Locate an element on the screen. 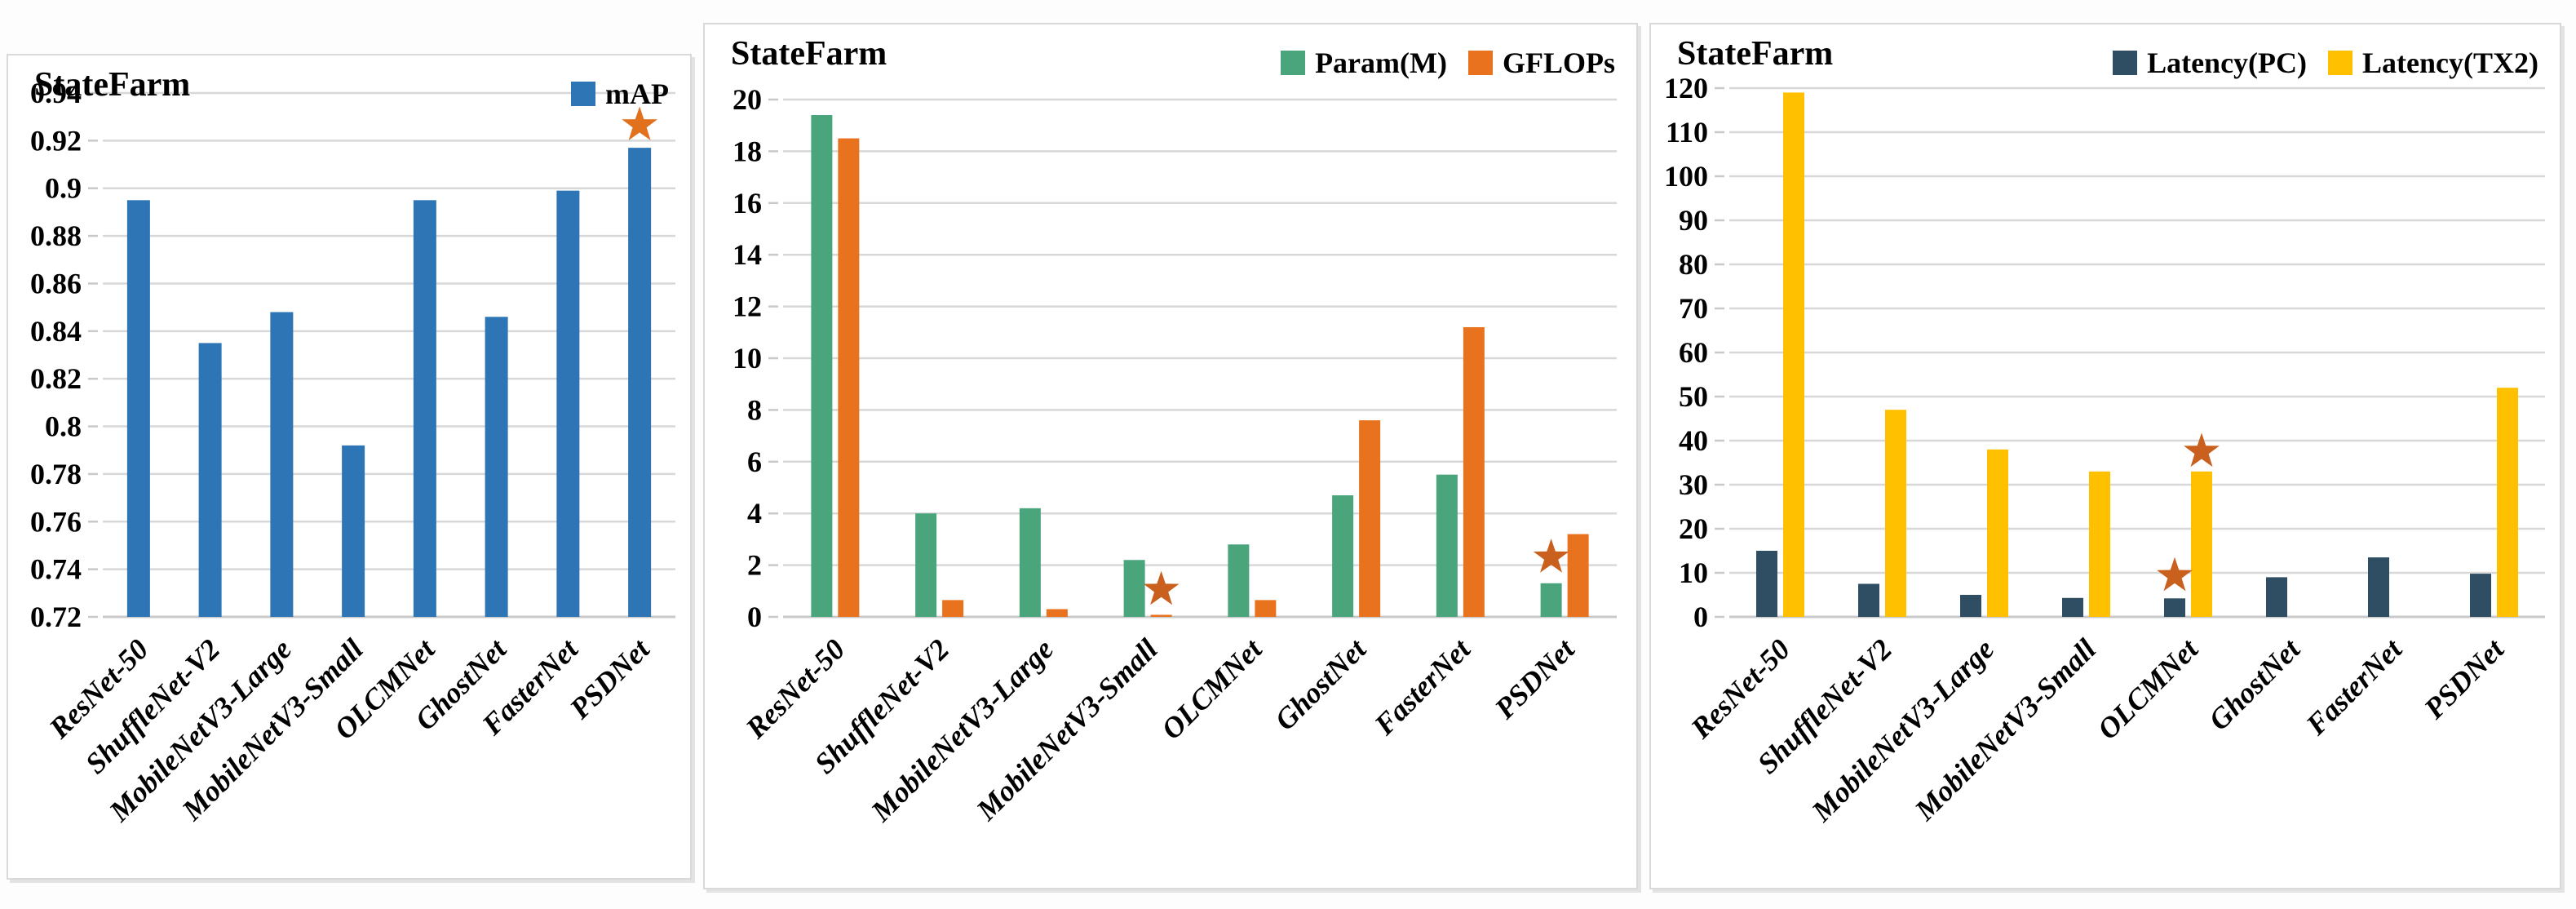 This screenshot has width=2576, height=909. y-tick-label: 0.74 is located at coordinates (56, 569).